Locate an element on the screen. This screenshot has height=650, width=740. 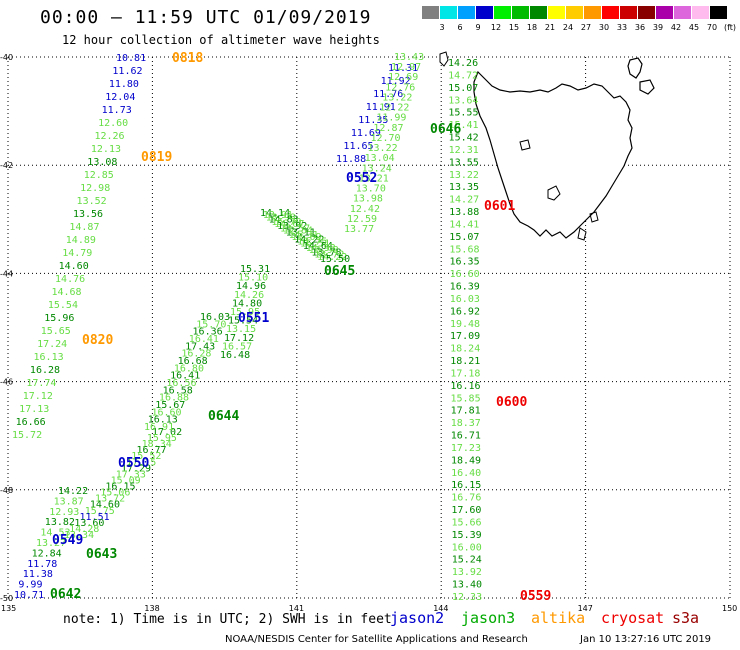
wave-height-value: 13.75 is located at coordinates (312, 241).